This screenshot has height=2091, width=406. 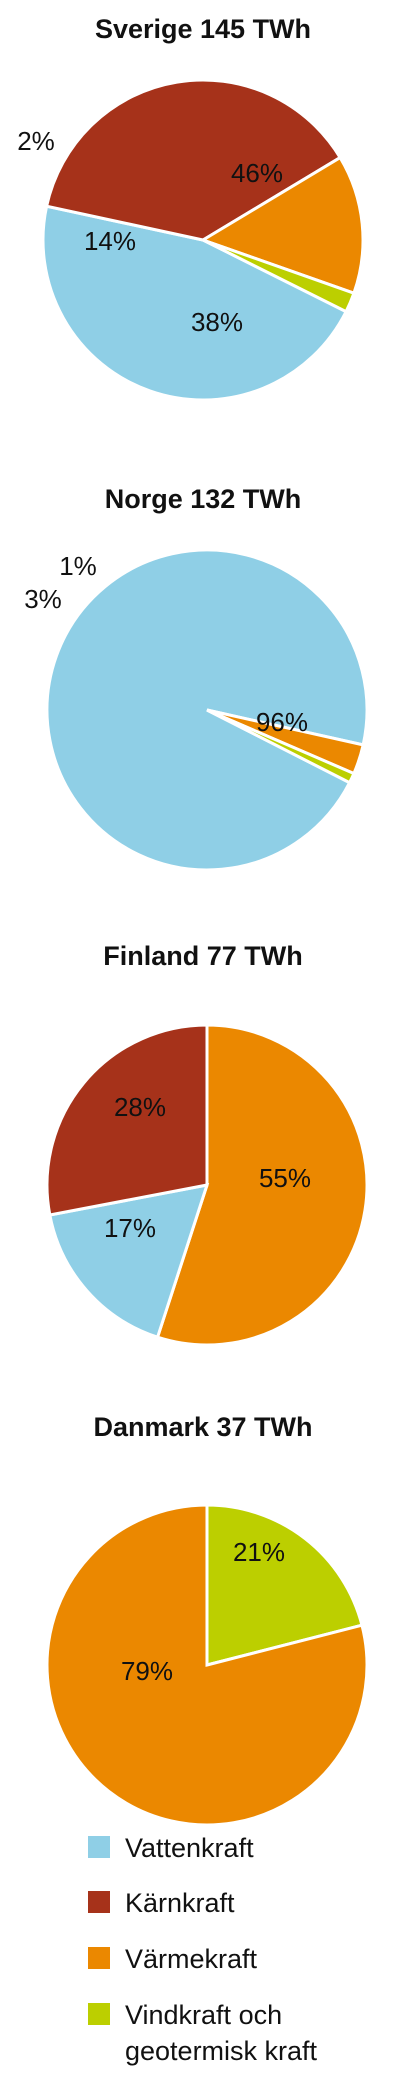 I want to click on chart-title: Finland 77 TWh, so click(x=203, y=956).